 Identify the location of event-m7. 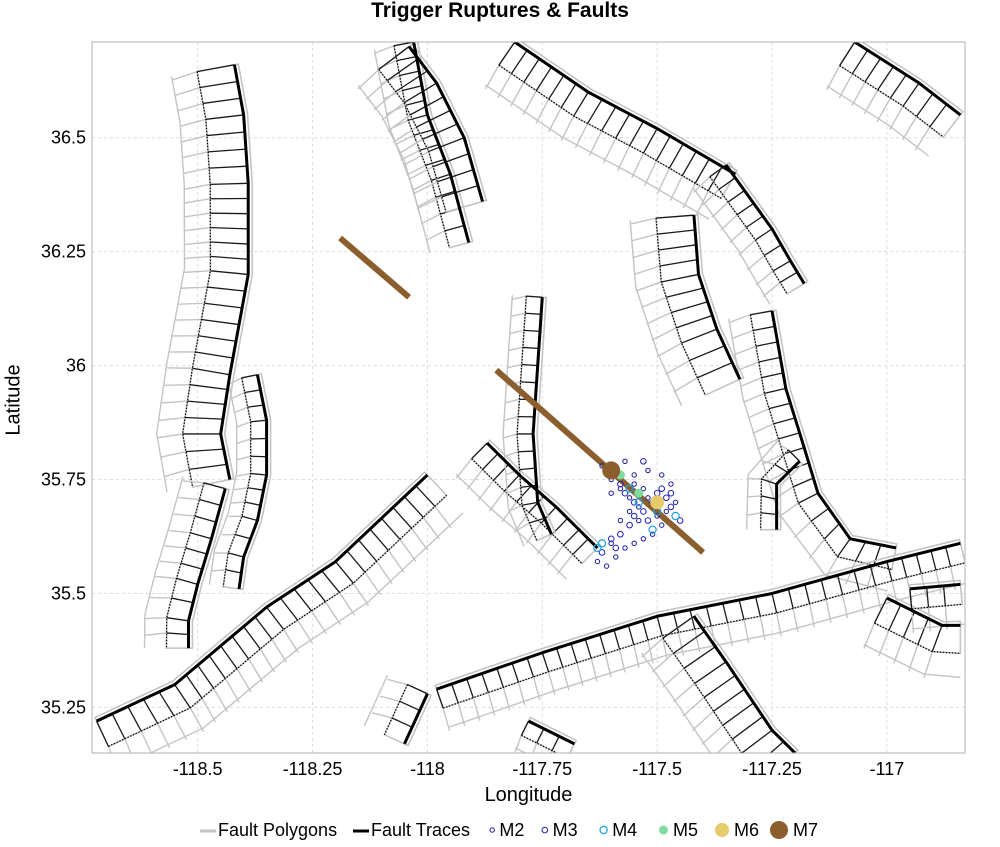
(611, 470).